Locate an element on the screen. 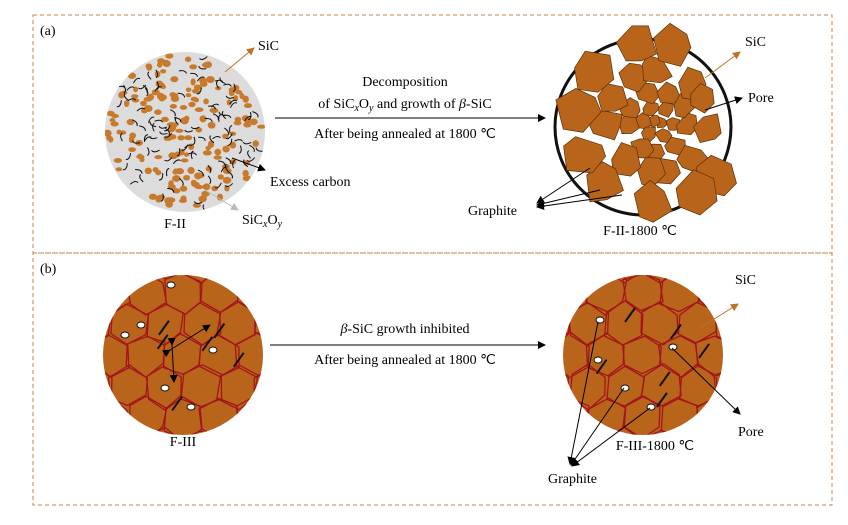  panel-label: (a) is located at coordinates (48, 31).